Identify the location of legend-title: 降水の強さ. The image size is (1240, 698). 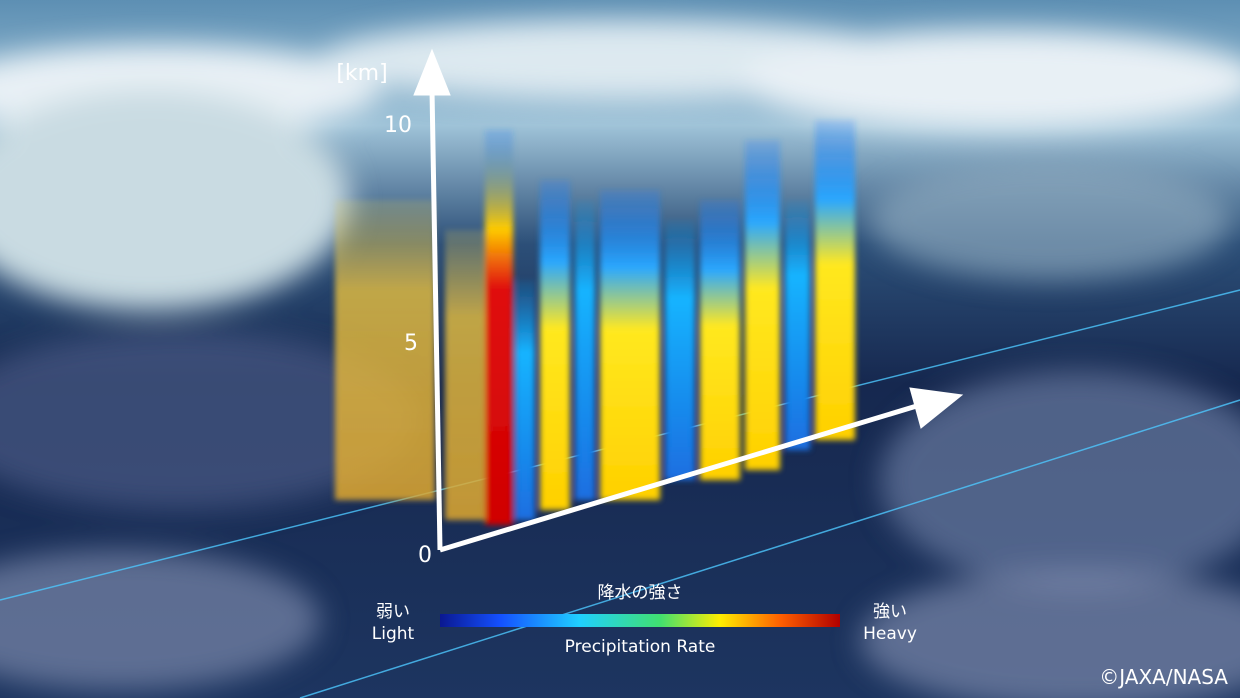
(640, 593).